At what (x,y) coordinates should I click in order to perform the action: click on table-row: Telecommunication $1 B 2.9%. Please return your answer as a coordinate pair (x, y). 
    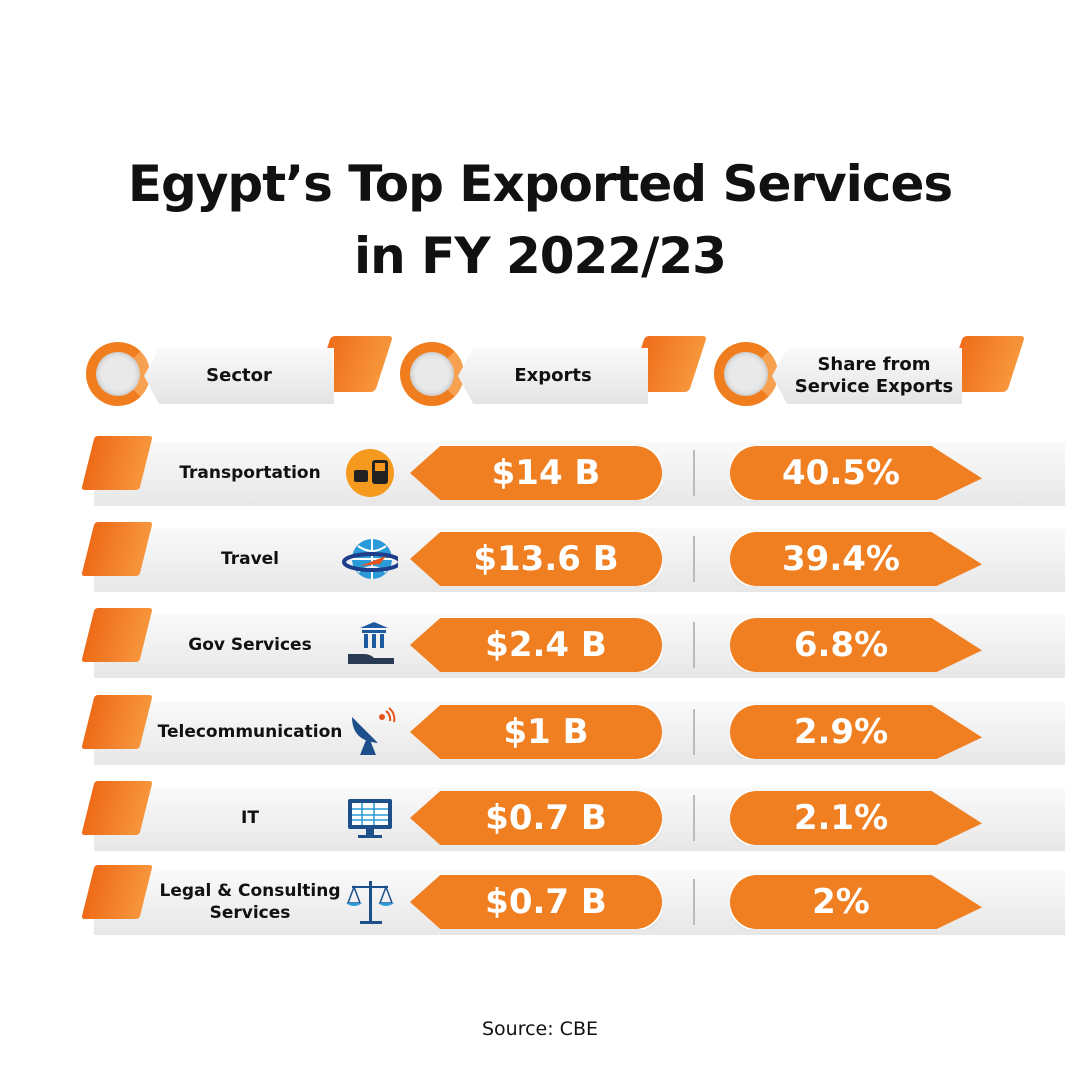
    Looking at the image, I should click on (572, 730).